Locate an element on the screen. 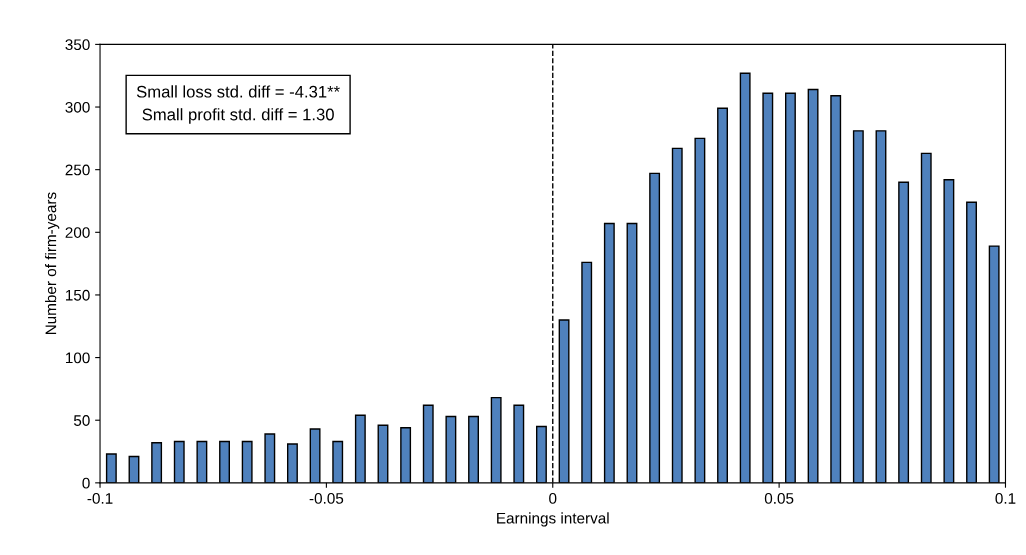 The height and width of the screenshot is (555, 1026). x-tick-label: 0 is located at coordinates (553, 498).